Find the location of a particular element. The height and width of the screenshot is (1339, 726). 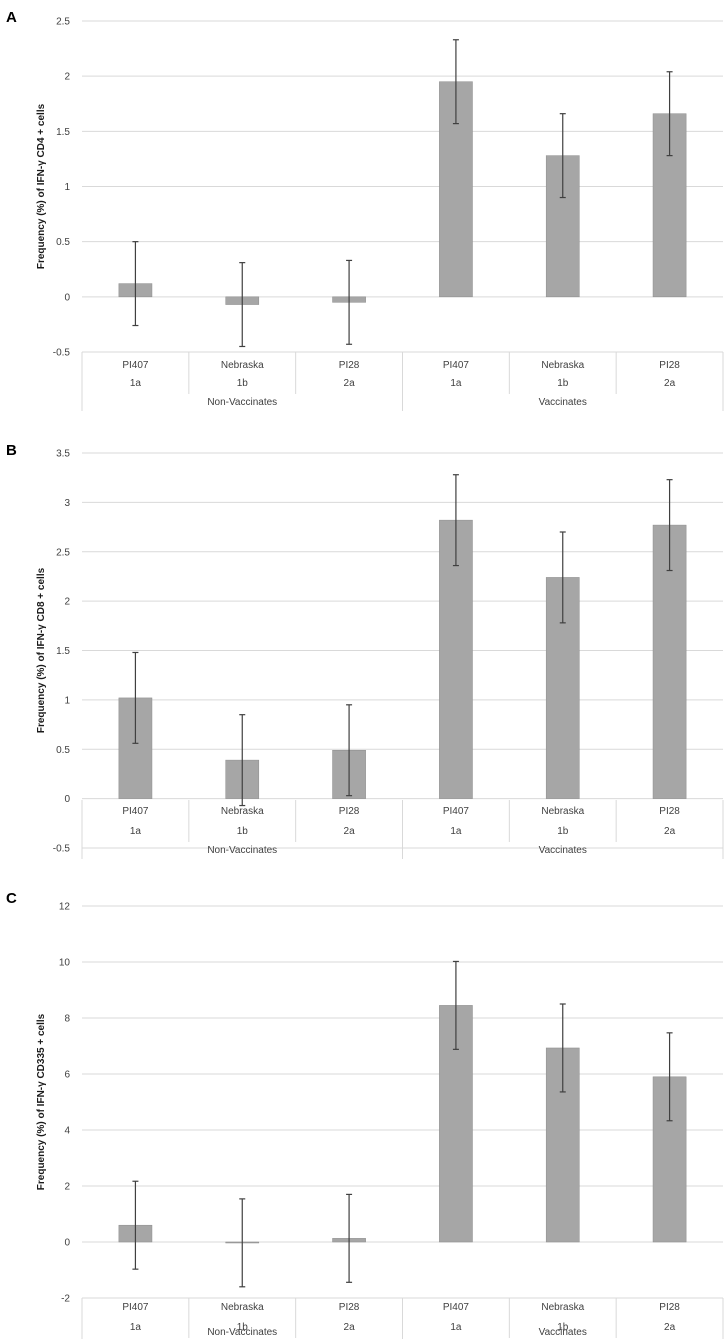

y-tick-label: 3.5 is located at coordinates (63, 454).